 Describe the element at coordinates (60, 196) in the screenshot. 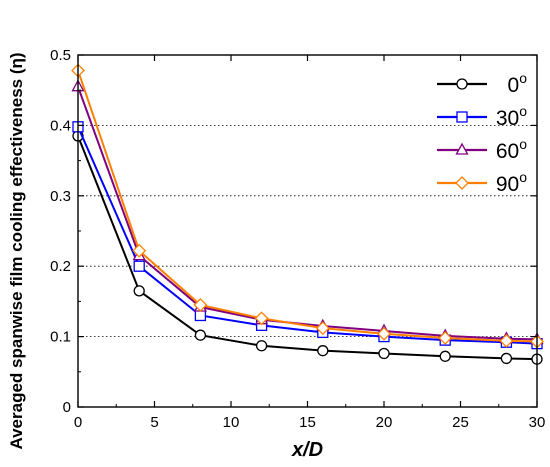

I see `y-tick-label: 0.3` at that location.